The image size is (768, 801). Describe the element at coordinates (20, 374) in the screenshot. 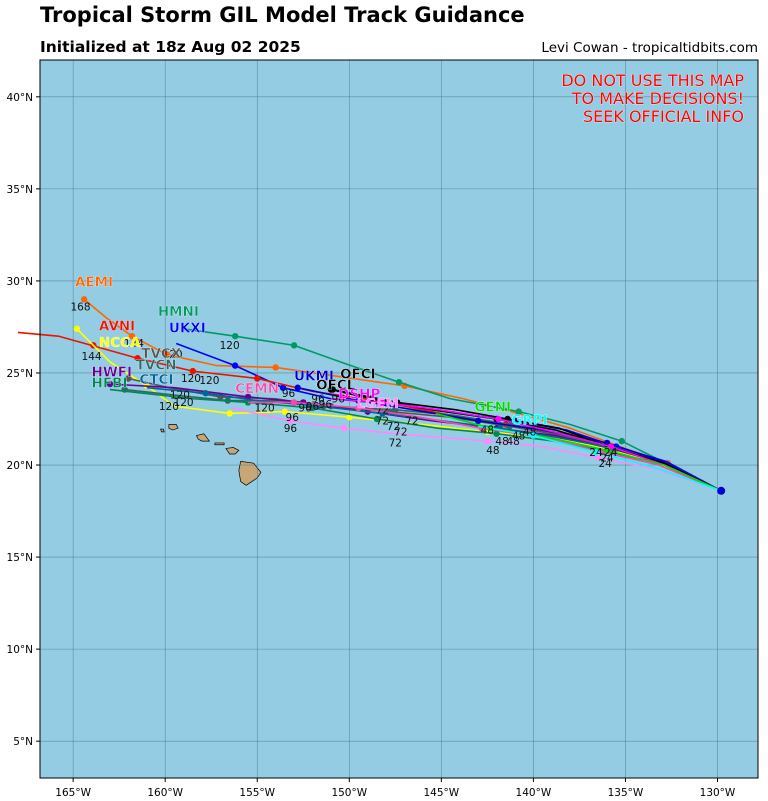

I see `lat-tick-label: 25°N` at that location.